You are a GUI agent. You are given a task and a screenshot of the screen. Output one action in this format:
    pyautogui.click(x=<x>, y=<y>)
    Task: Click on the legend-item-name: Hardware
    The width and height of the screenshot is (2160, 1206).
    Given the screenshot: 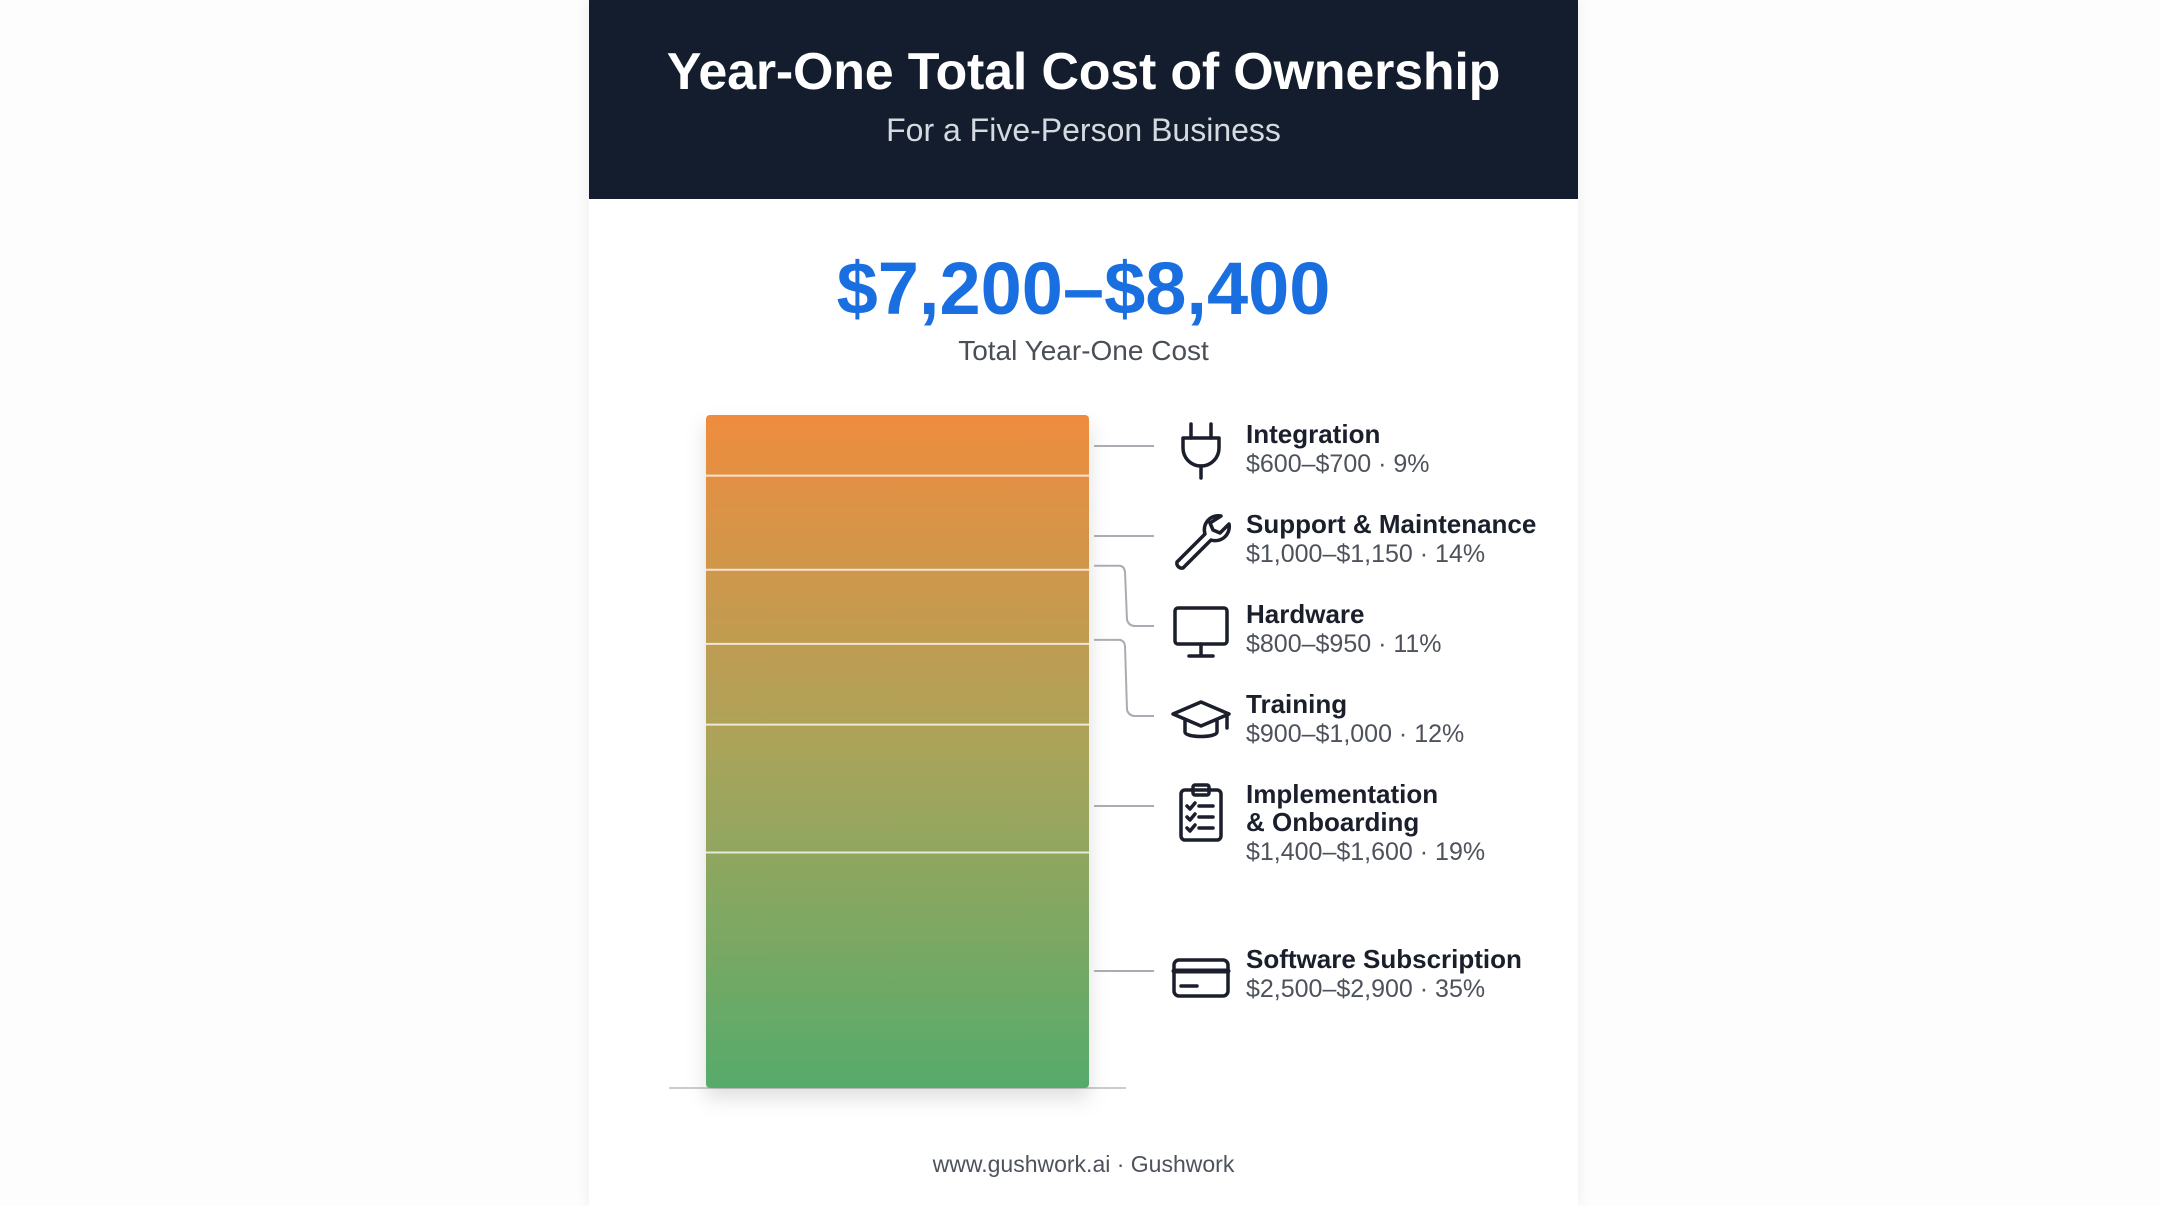 What is the action you would take?
    pyautogui.click(x=1305, y=614)
    